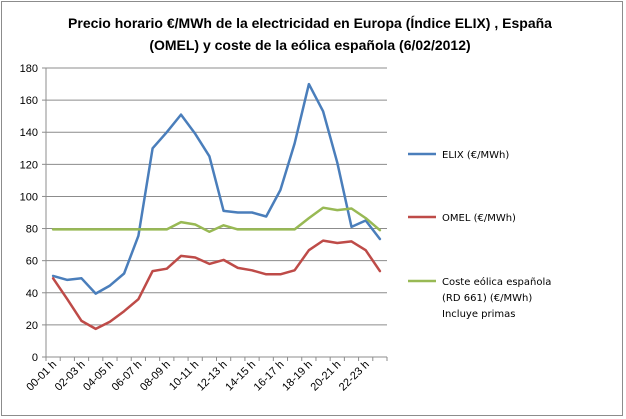 This screenshot has height=419, width=626. What do you see at coordinates (29, 133) in the screenshot?
I see `y-tick-label: 140` at bounding box center [29, 133].